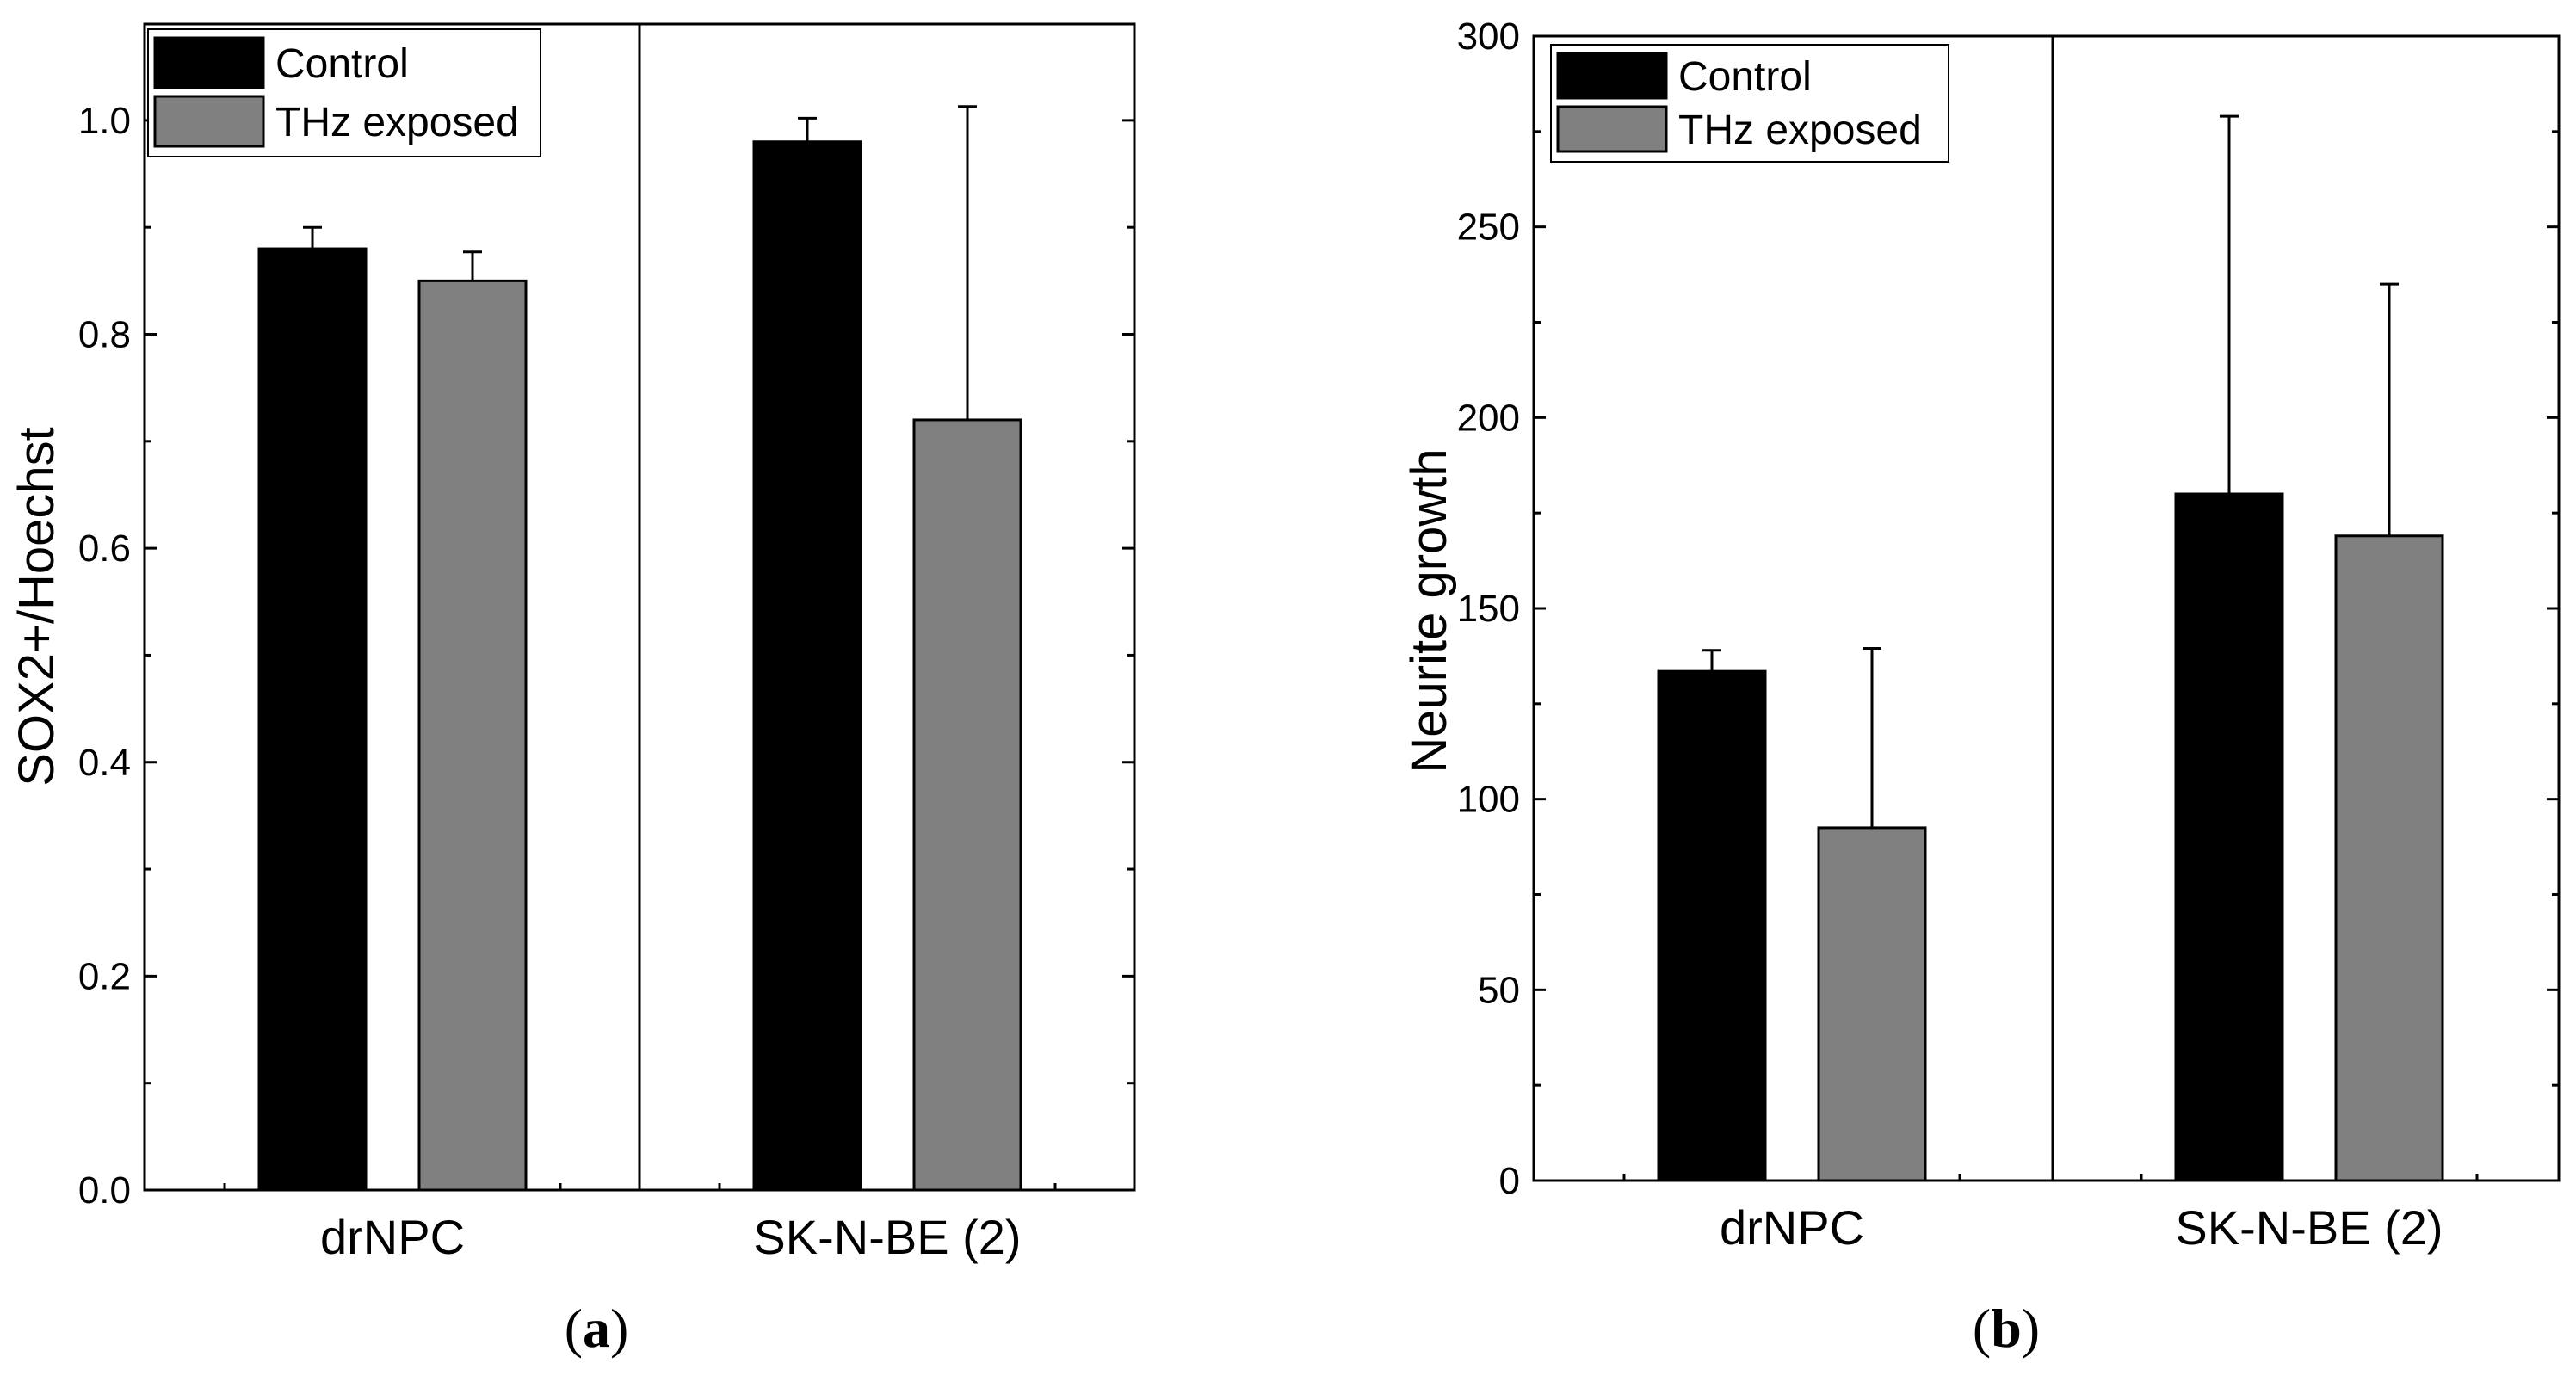  I want to click on y-tick-label: 200, so click(1488, 418).